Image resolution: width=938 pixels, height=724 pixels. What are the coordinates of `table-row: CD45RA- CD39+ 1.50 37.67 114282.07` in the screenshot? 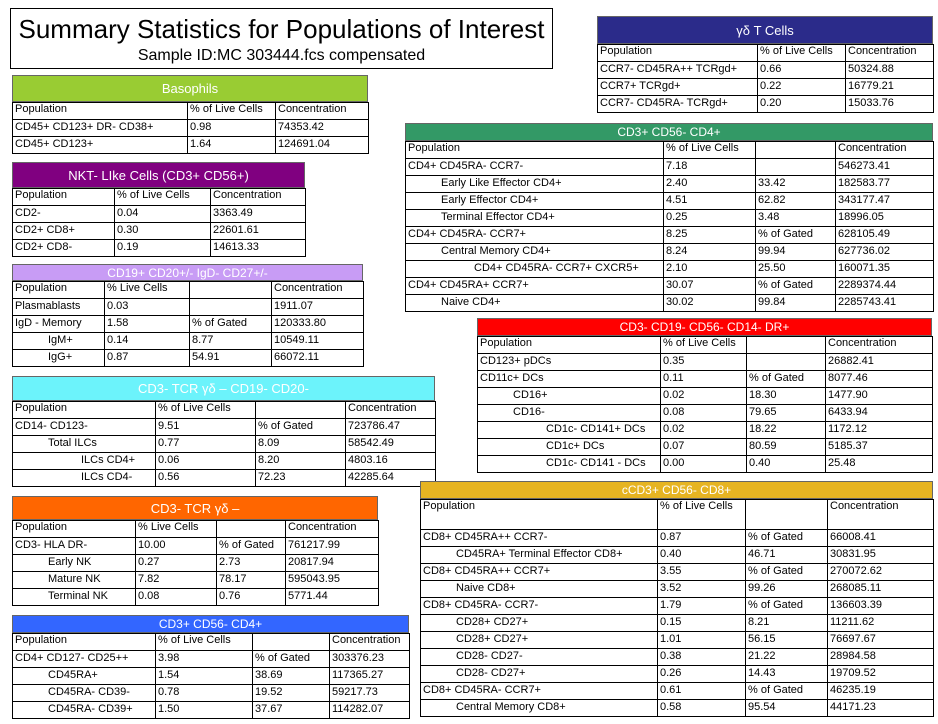 It's located at (211, 710).